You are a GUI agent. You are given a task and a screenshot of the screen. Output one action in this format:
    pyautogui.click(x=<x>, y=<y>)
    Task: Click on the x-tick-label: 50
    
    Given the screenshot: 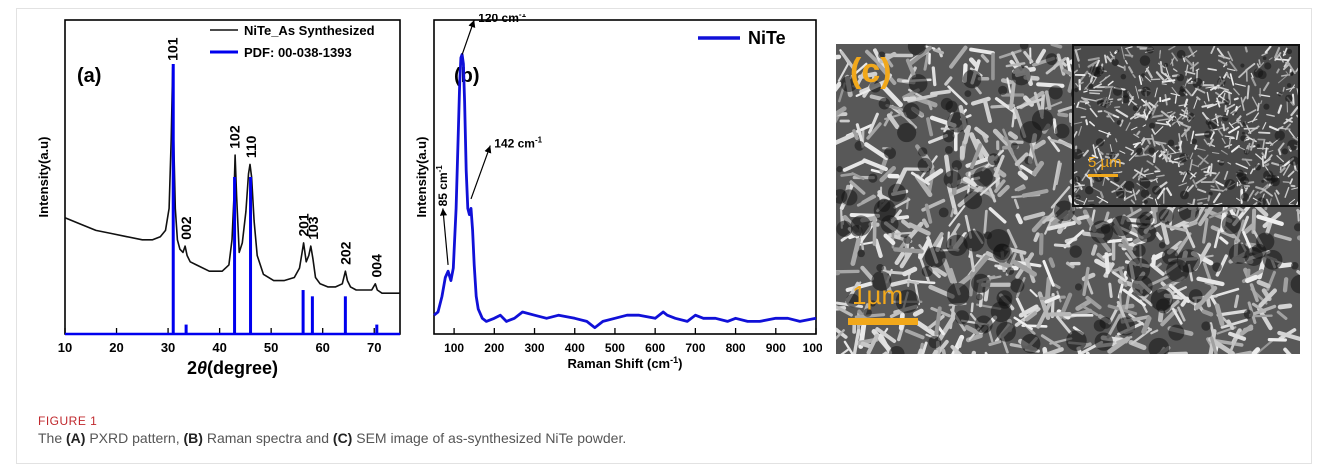 What is the action you would take?
    pyautogui.click(x=271, y=347)
    